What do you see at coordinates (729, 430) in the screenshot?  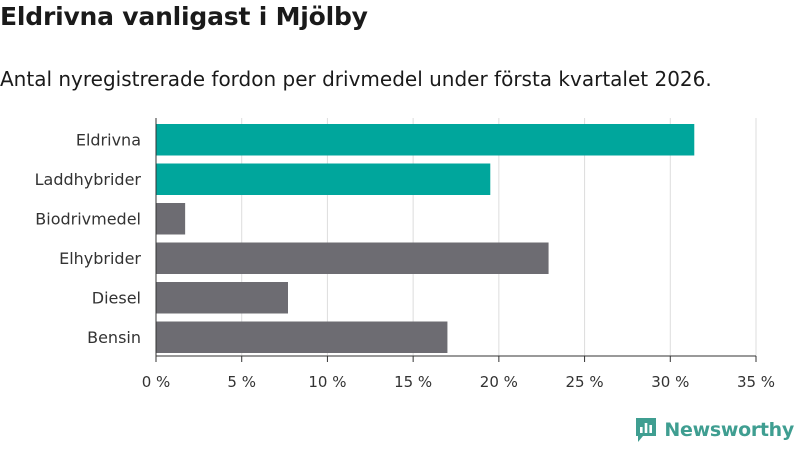 I see `brand-name: Newsworthy` at bounding box center [729, 430].